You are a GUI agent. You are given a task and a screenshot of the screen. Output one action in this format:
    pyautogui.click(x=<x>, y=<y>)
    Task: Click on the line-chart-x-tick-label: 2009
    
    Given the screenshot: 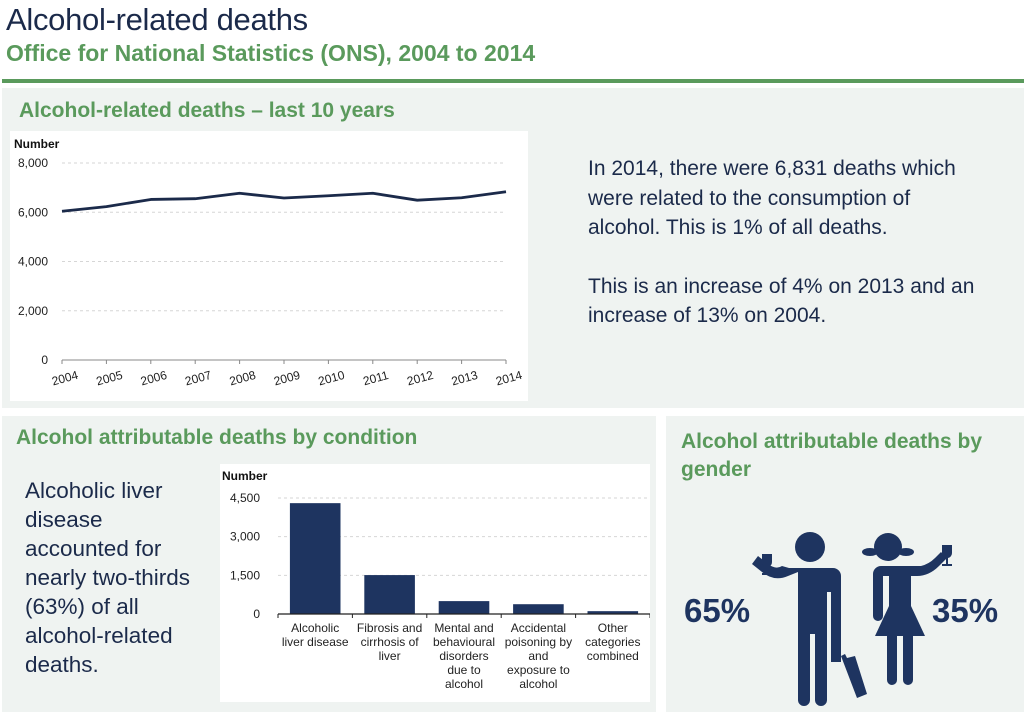 What is the action you would take?
    pyautogui.click(x=287, y=378)
    